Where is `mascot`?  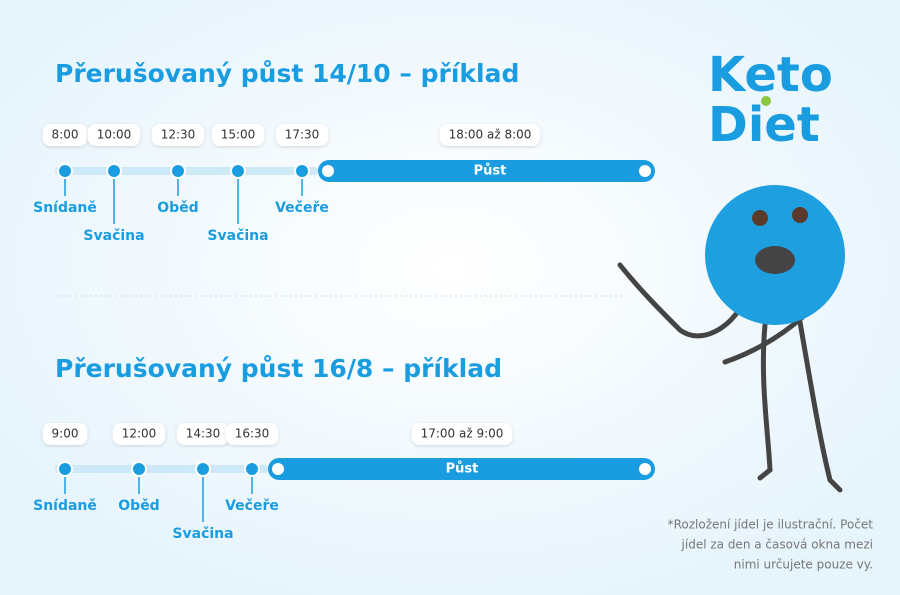
mascot is located at coordinates (730, 377).